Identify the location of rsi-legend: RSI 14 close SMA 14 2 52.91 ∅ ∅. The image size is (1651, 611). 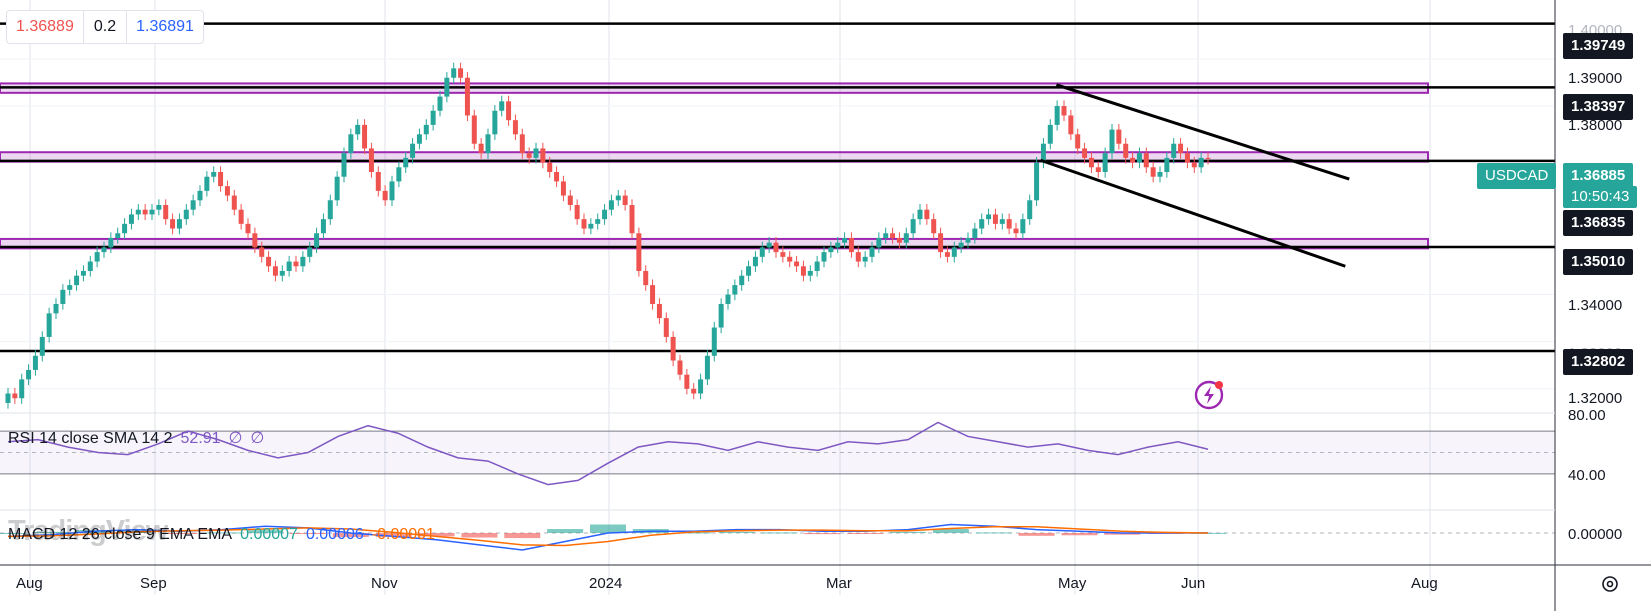
(136, 438).